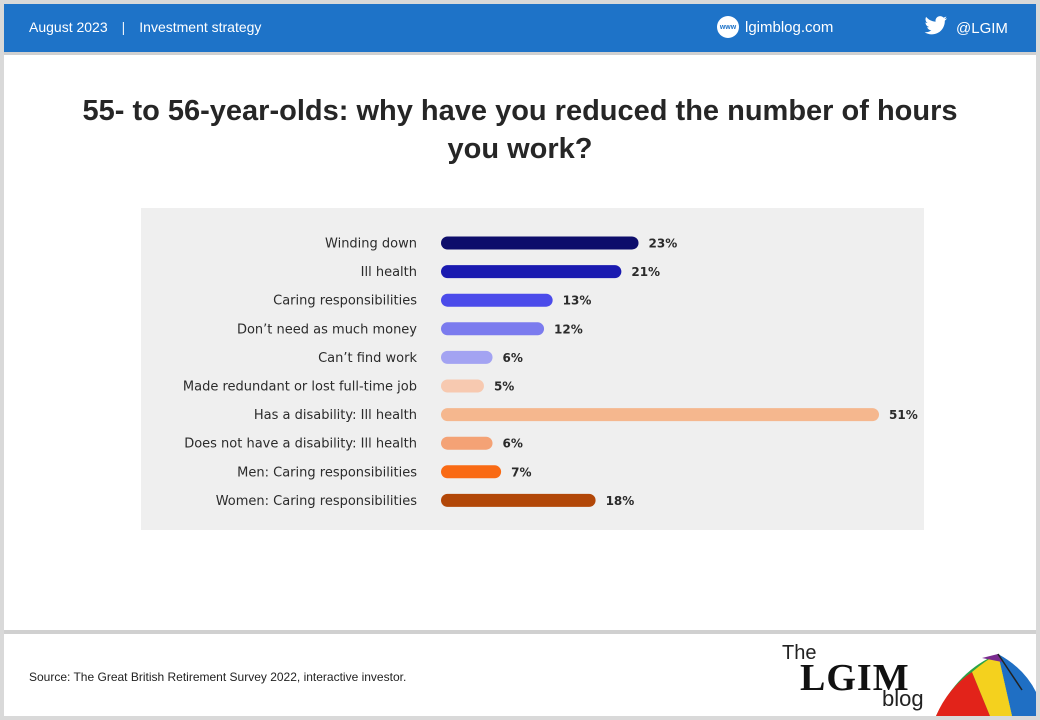  What do you see at coordinates (577, 301) in the screenshot?
I see `value-label: 13%` at bounding box center [577, 301].